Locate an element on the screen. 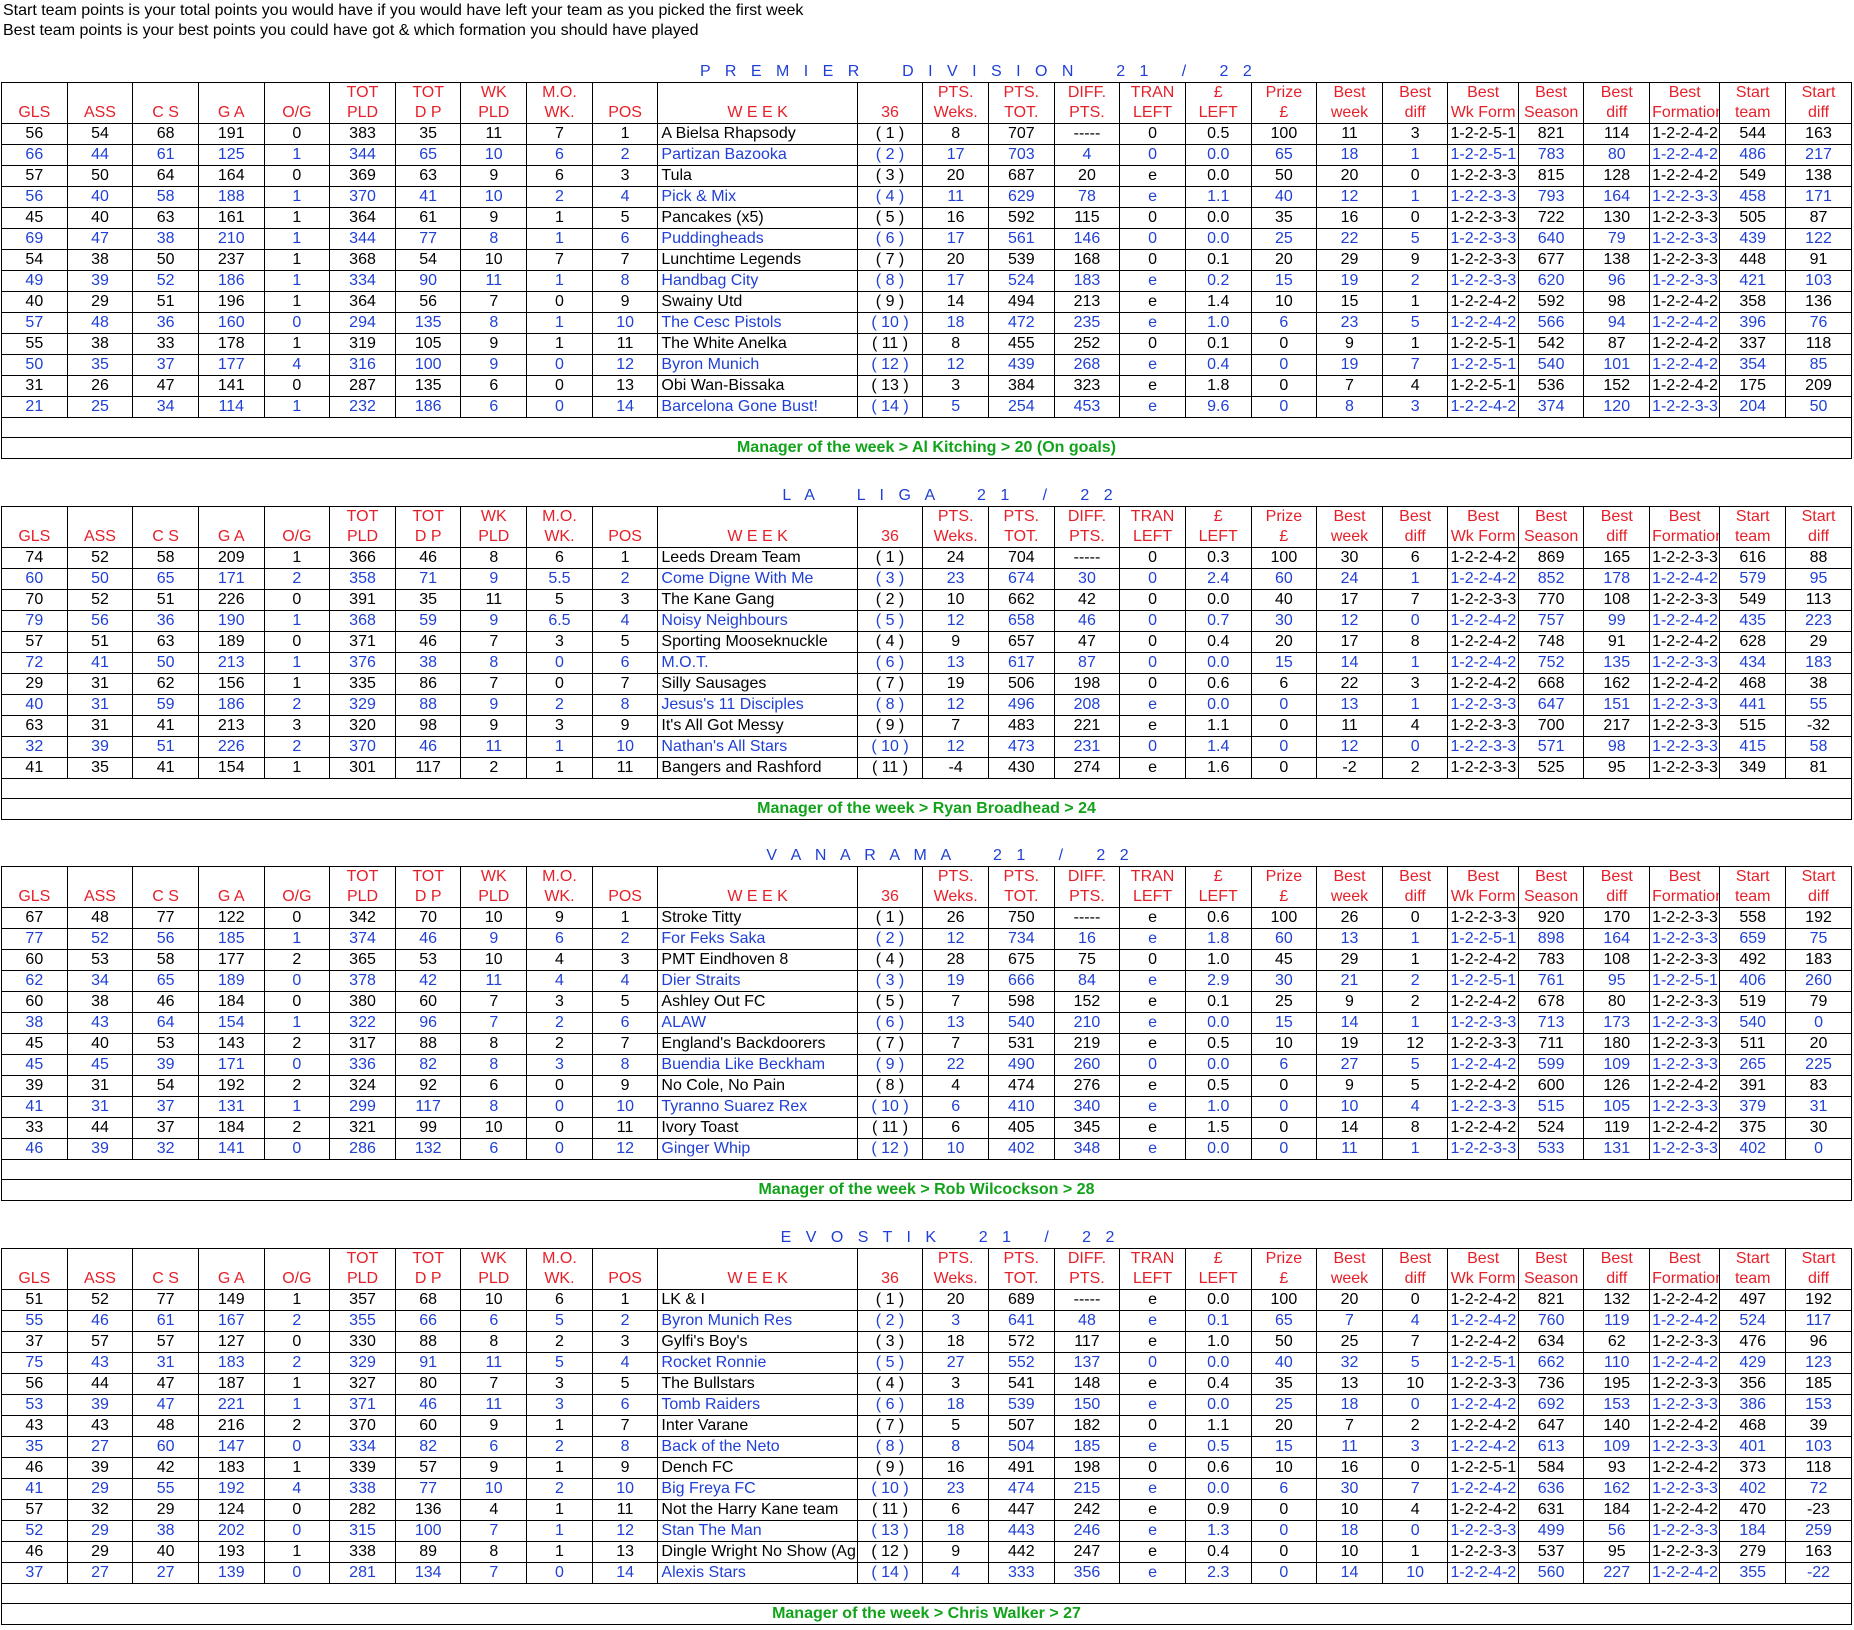 The image size is (1854, 1630). column-header: PTS. is located at coordinates (1087, 537).